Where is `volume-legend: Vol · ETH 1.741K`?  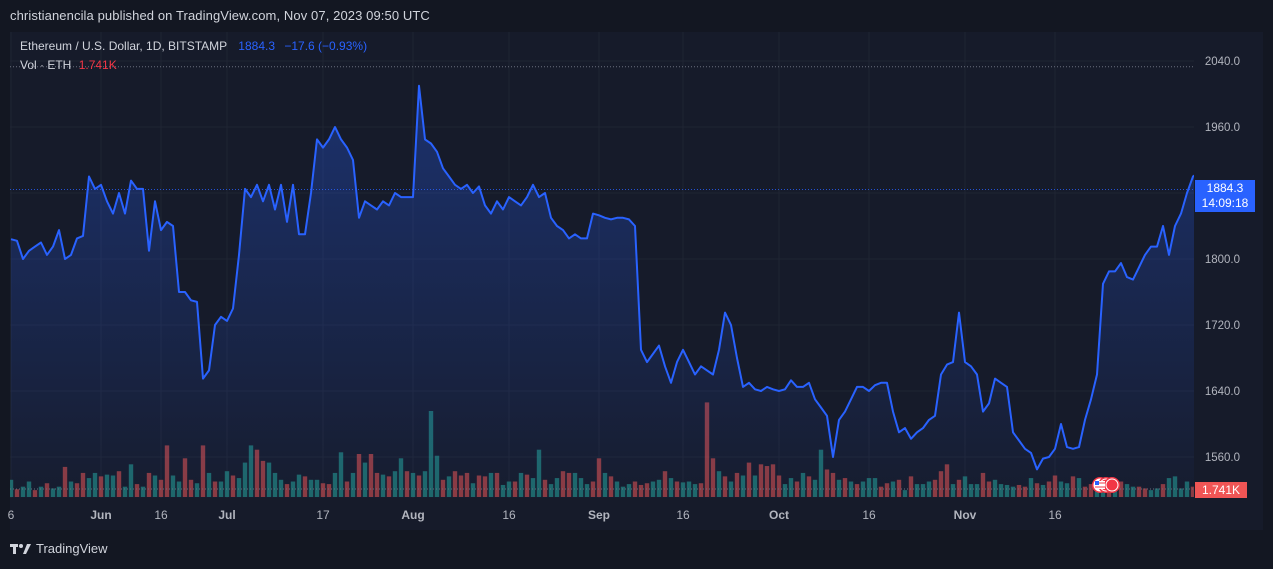
volume-legend: Vol · ETH 1.741K is located at coordinates (68, 65).